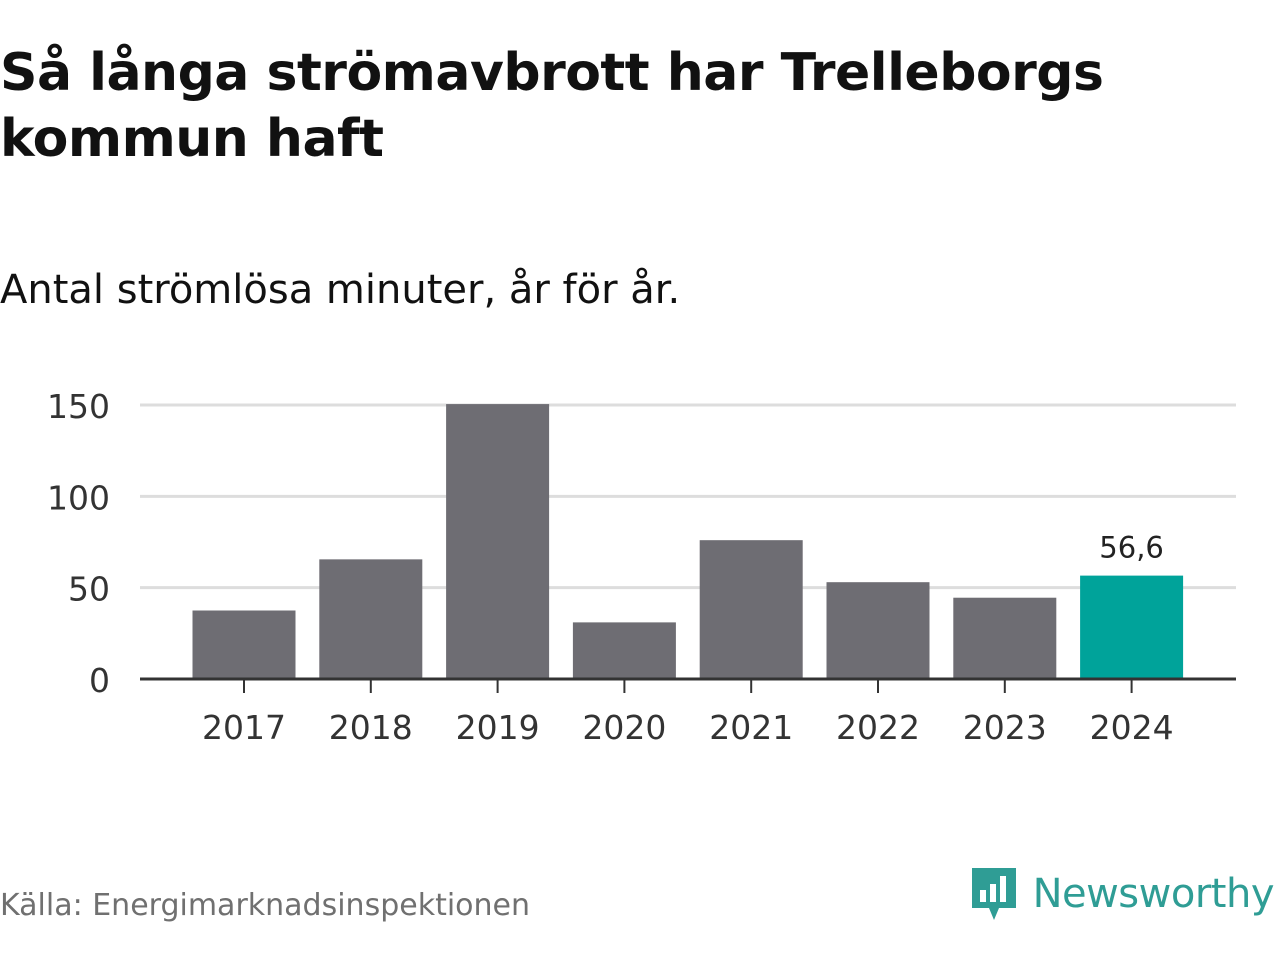 This screenshot has width=1280, height=960. What do you see at coordinates (498, 727) in the screenshot?
I see `x-tick-label: 2019` at bounding box center [498, 727].